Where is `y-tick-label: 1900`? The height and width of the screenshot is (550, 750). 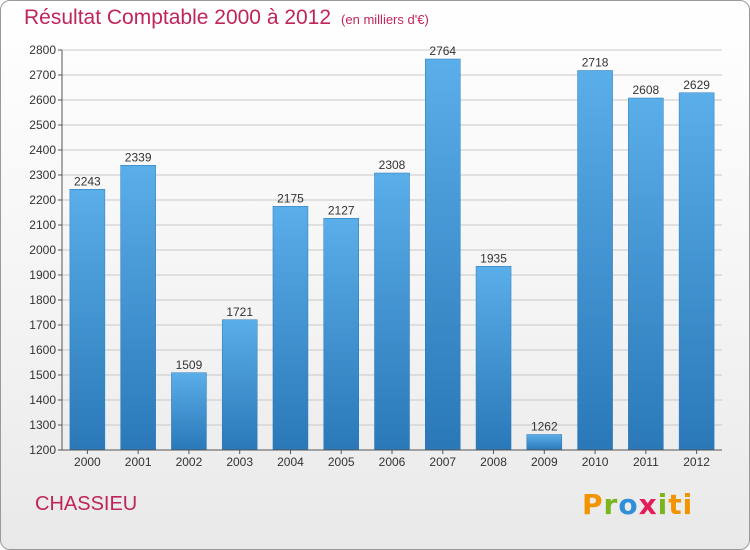 y-tick-label: 1900 is located at coordinates (42, 275).